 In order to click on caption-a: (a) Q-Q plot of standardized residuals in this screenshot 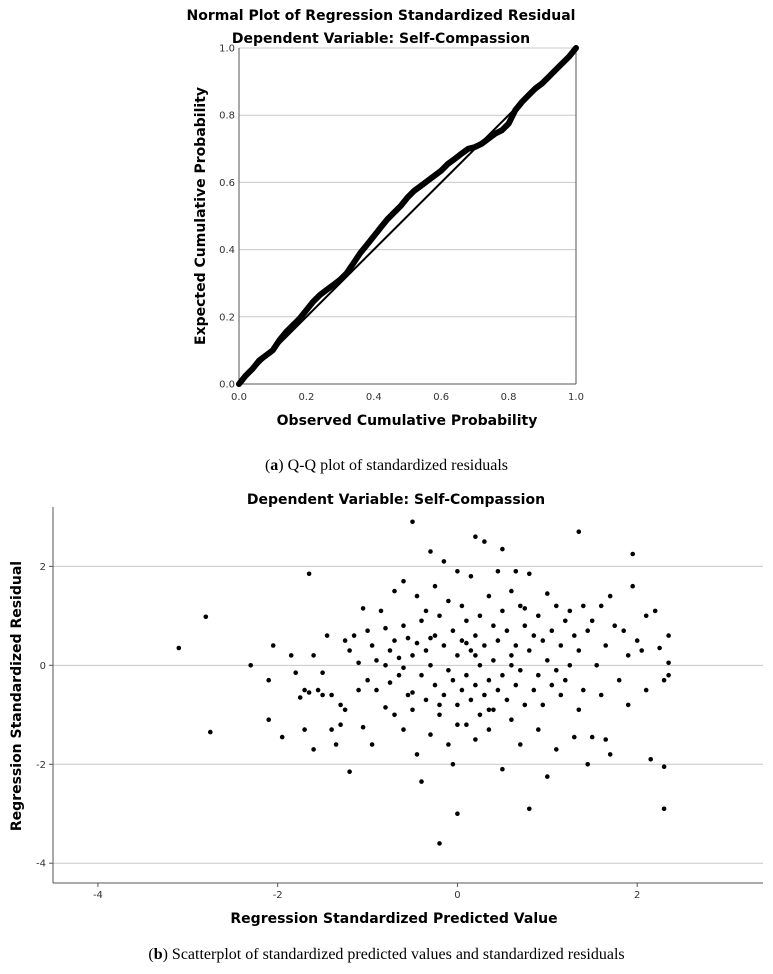, I will do `click(386, 465)`.